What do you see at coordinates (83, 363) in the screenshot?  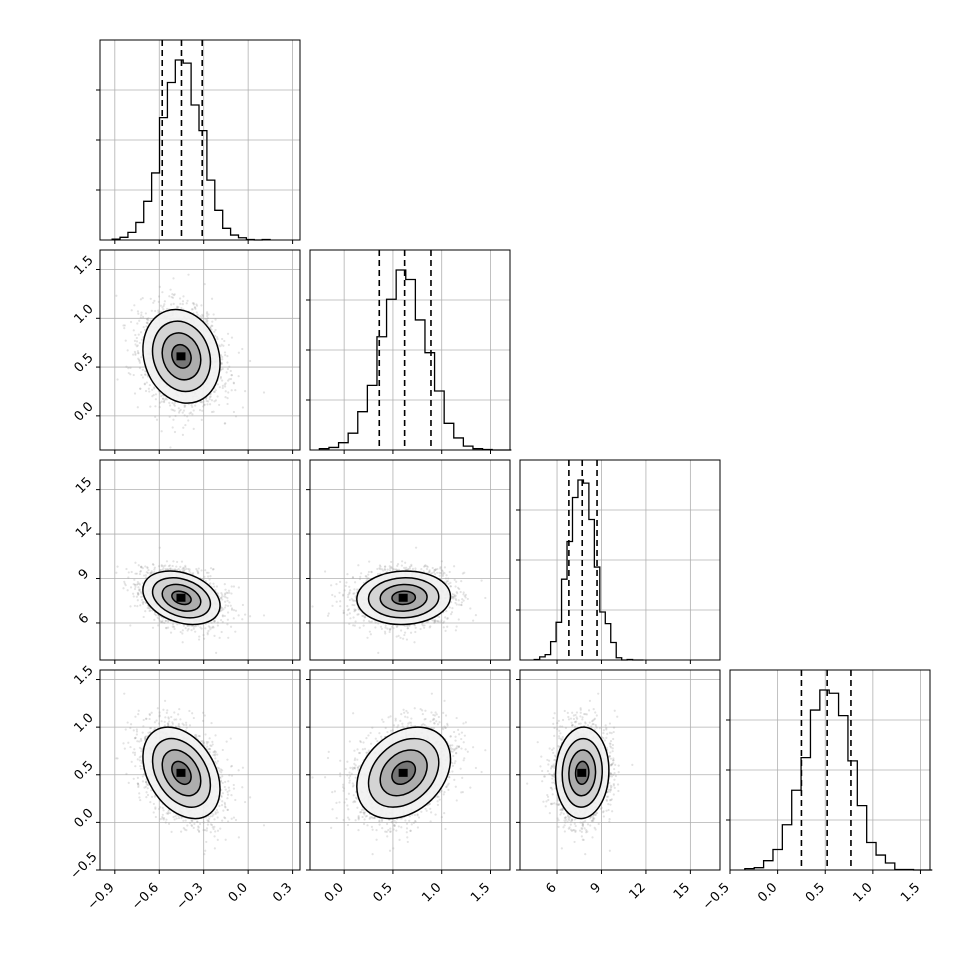 I see `y-tick-label: 0.5` at bounding box center [83, 363].